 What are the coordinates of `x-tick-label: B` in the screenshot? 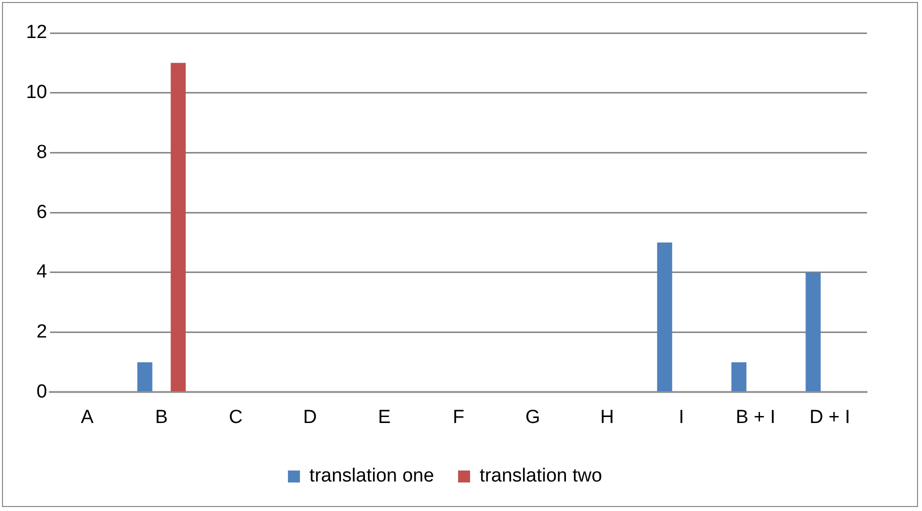 It's located at (161, 417).